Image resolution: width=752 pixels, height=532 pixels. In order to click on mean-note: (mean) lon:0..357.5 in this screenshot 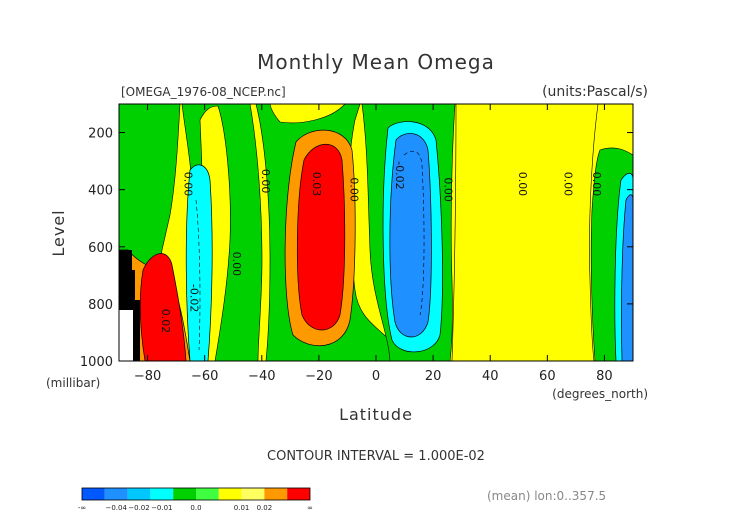, I will do `click(546, 496)`.